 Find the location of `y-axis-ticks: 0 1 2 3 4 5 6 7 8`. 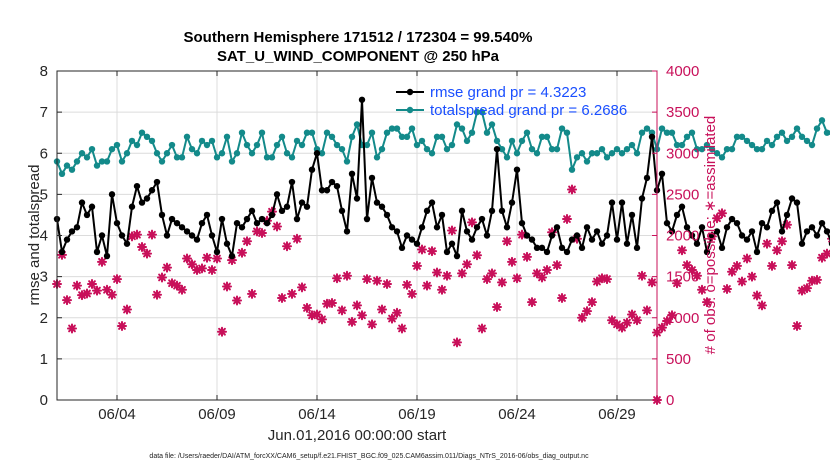

y-axis-ticks: 0 1 2 3 4 5 6 7 8 is located at coordinates (51, 236).